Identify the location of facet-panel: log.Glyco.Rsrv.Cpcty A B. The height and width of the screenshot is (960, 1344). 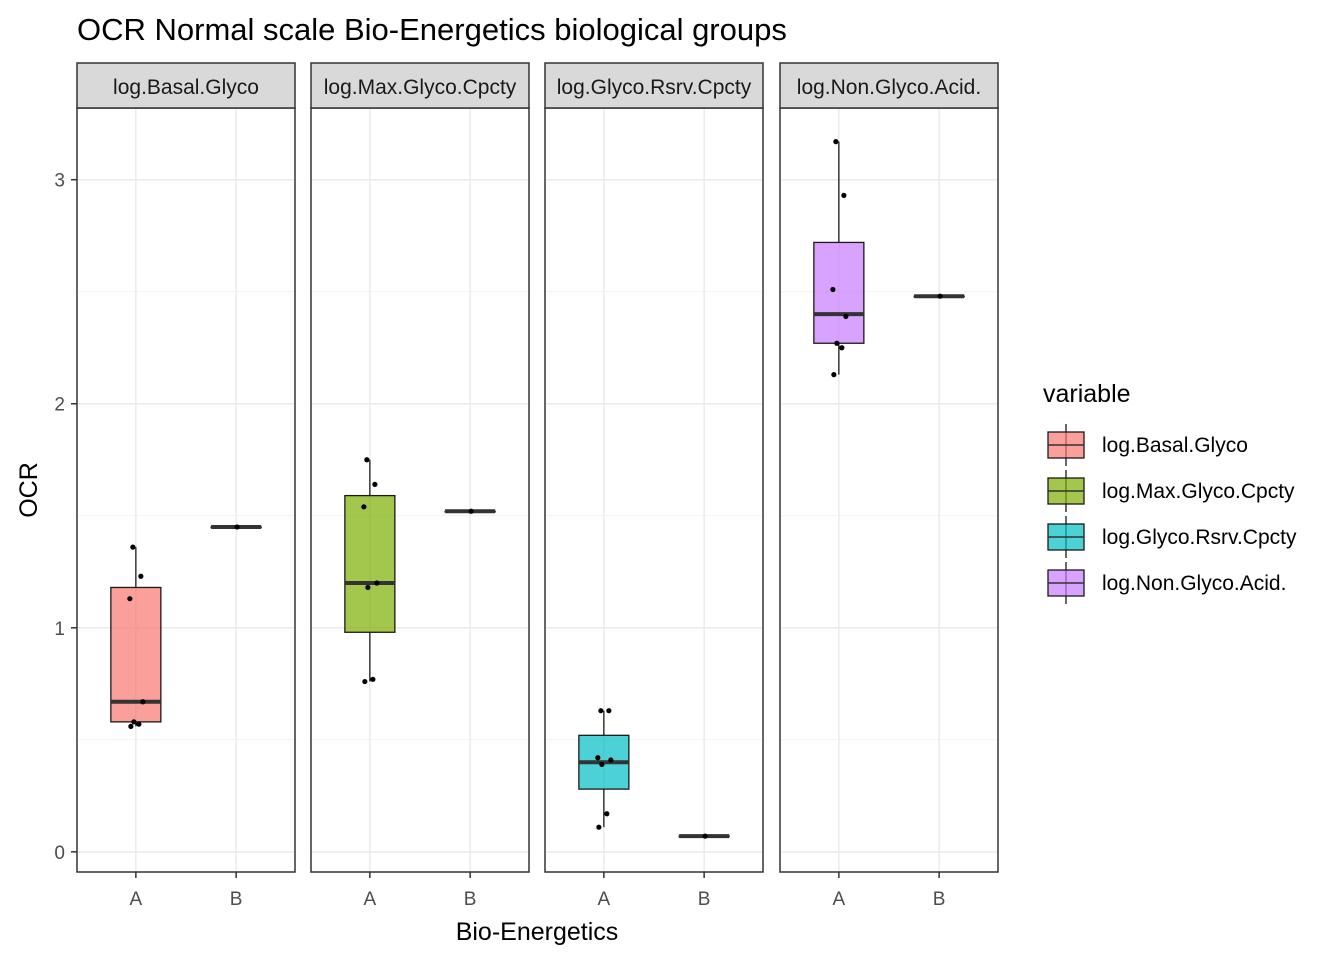
(654, 486).